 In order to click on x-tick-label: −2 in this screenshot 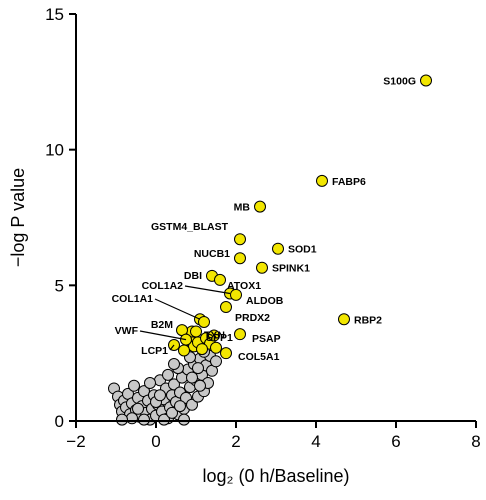, I will do `click(75, 441)`.